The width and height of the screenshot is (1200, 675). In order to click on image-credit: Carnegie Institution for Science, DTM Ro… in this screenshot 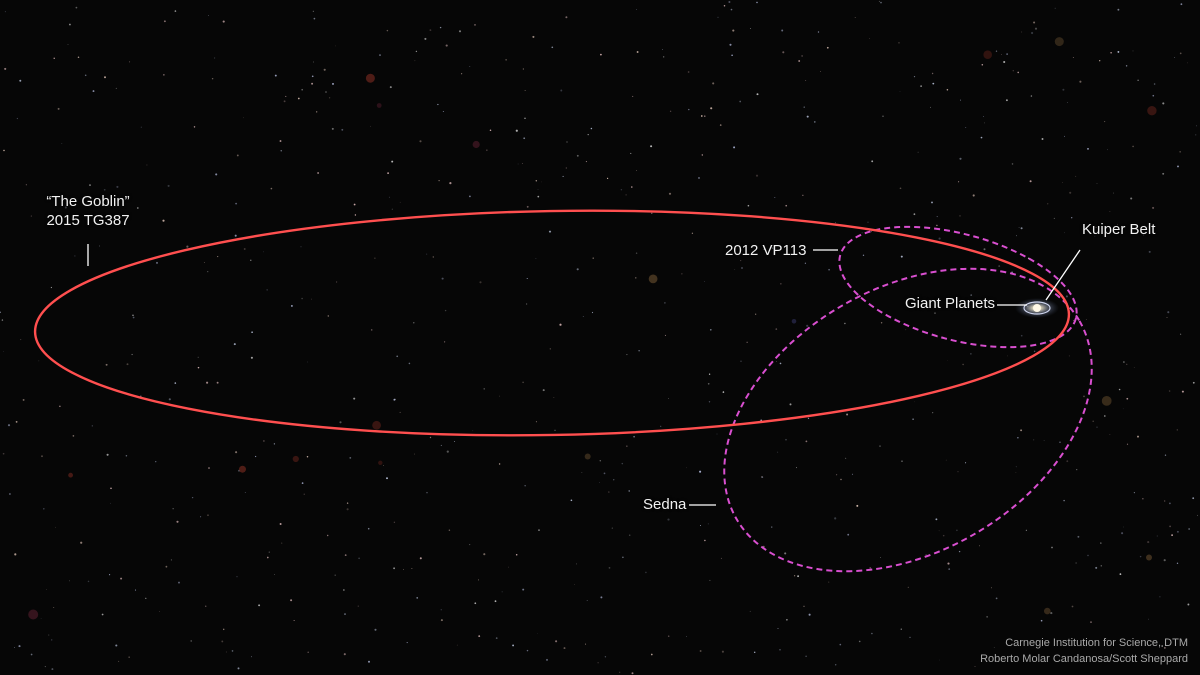, I will do `click(1084, 651)`.